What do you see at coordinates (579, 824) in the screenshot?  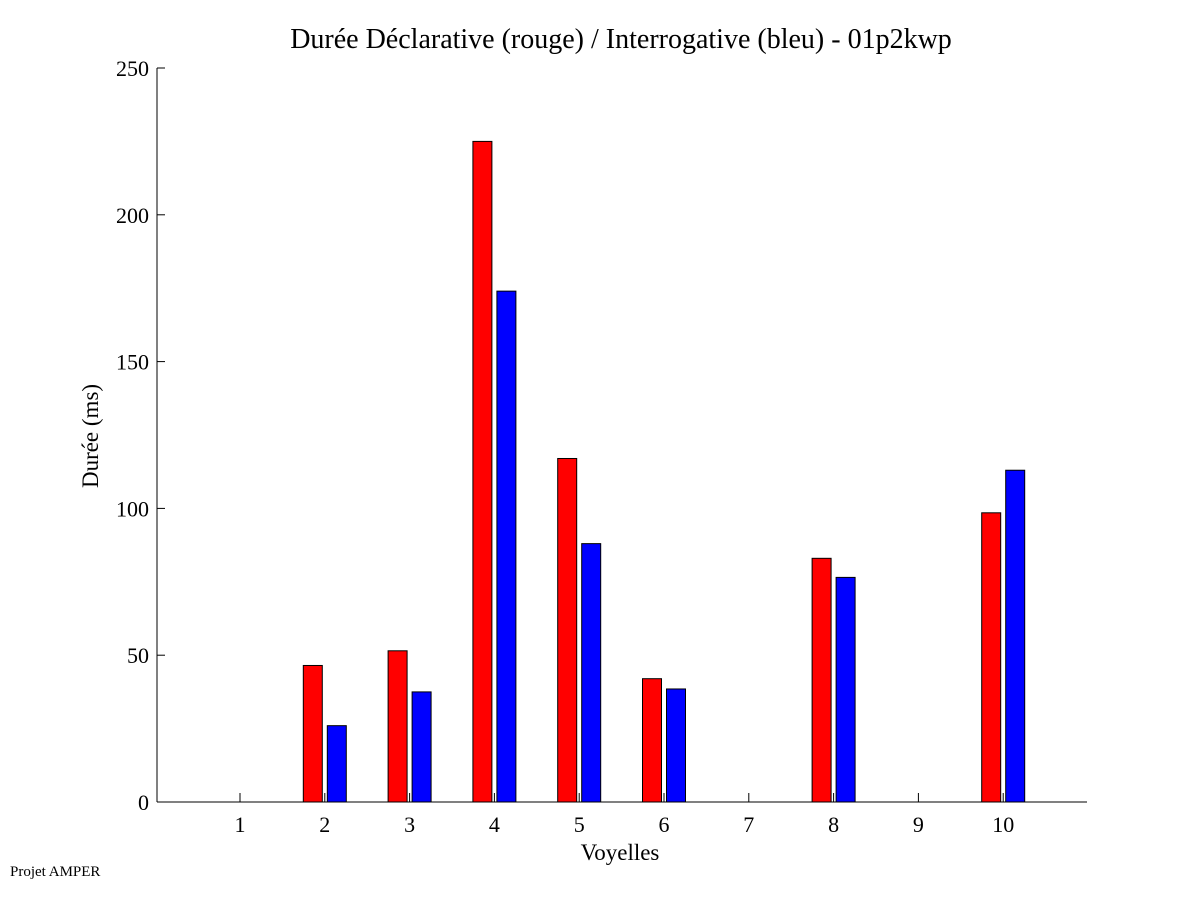 I see `x-tick-label: 5` at bounding box center [579, 824].